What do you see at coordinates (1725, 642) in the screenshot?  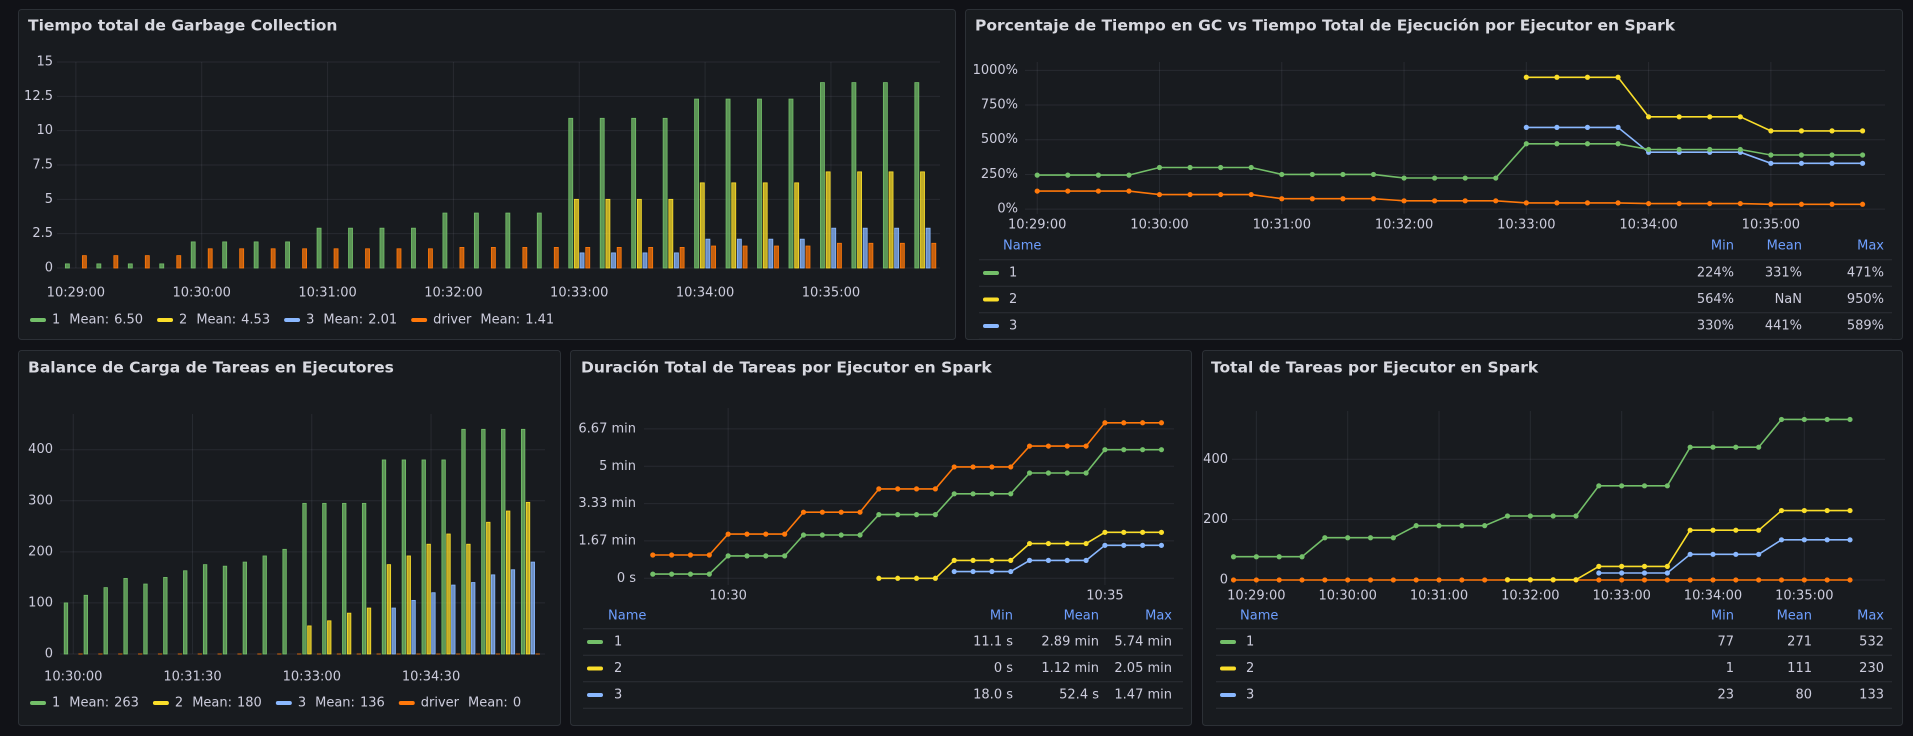 I see `table-cell: 77` at bounding box center [1725, 642].